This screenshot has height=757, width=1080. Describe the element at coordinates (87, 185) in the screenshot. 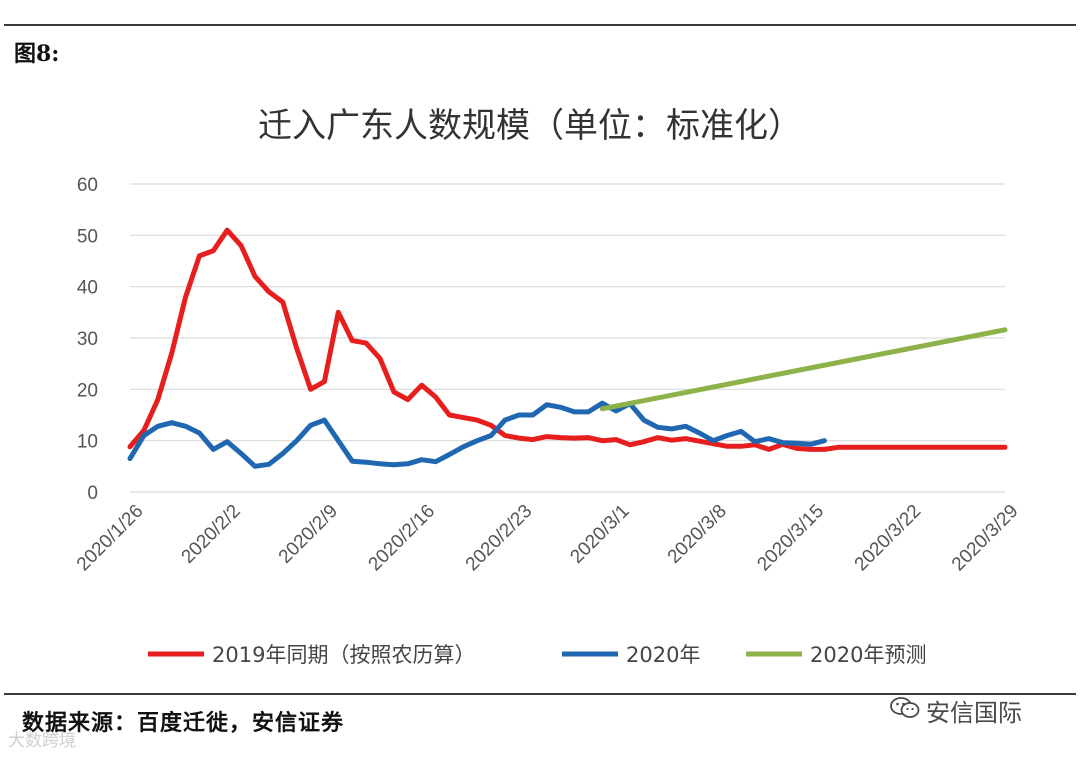

I see `y-tick-label: 60` at that location.